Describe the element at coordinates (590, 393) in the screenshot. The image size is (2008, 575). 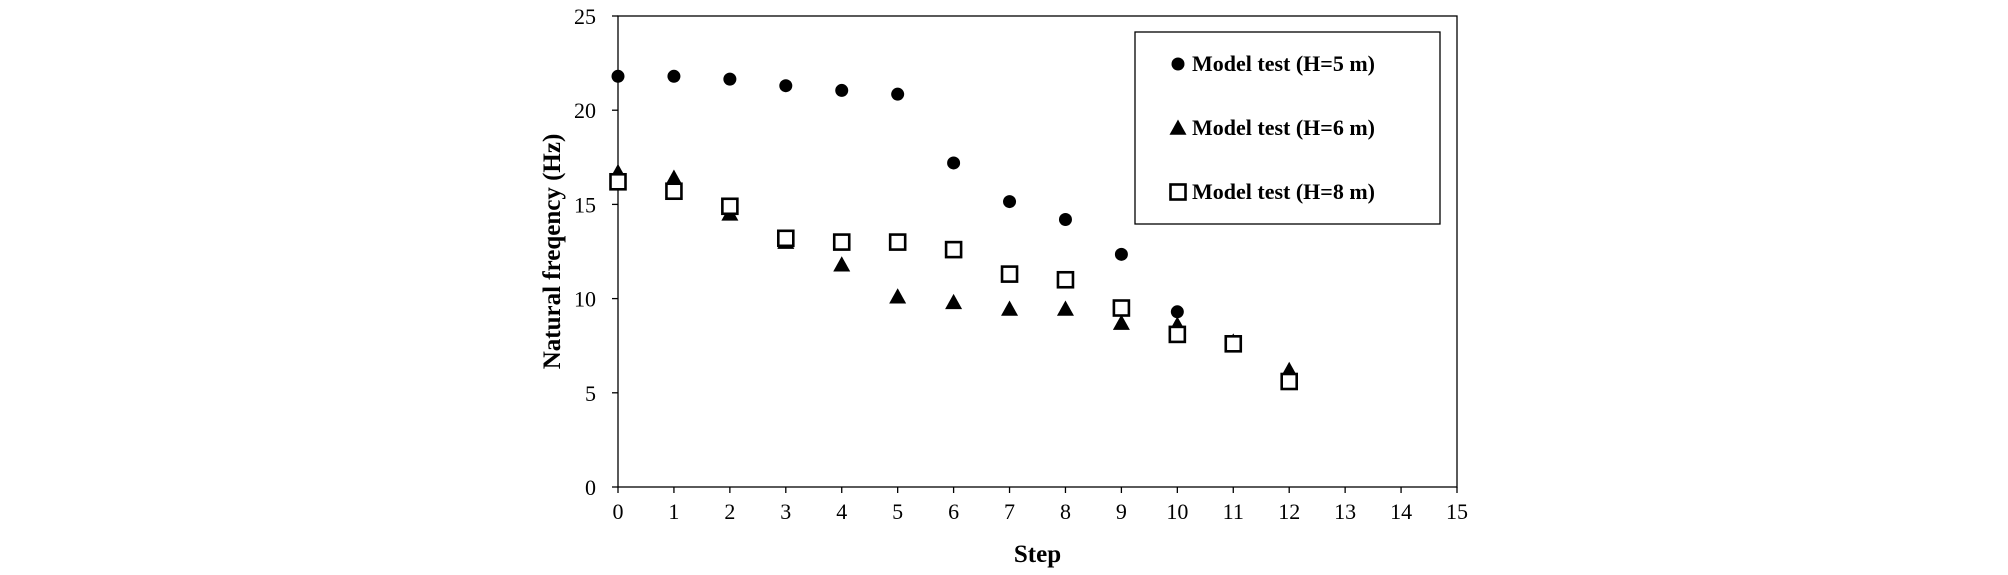
I see `y-tick-label: 5` at that location.